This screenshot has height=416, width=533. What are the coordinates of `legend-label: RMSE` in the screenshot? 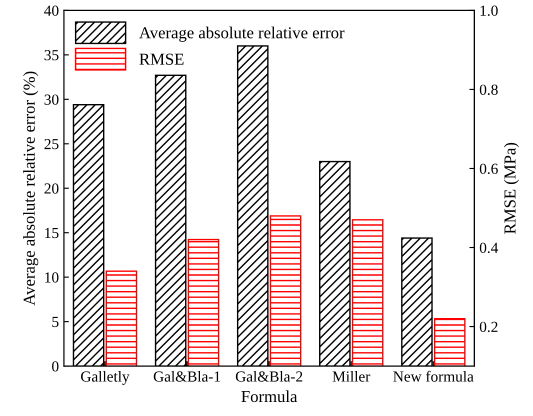 It's located at (161, 59).